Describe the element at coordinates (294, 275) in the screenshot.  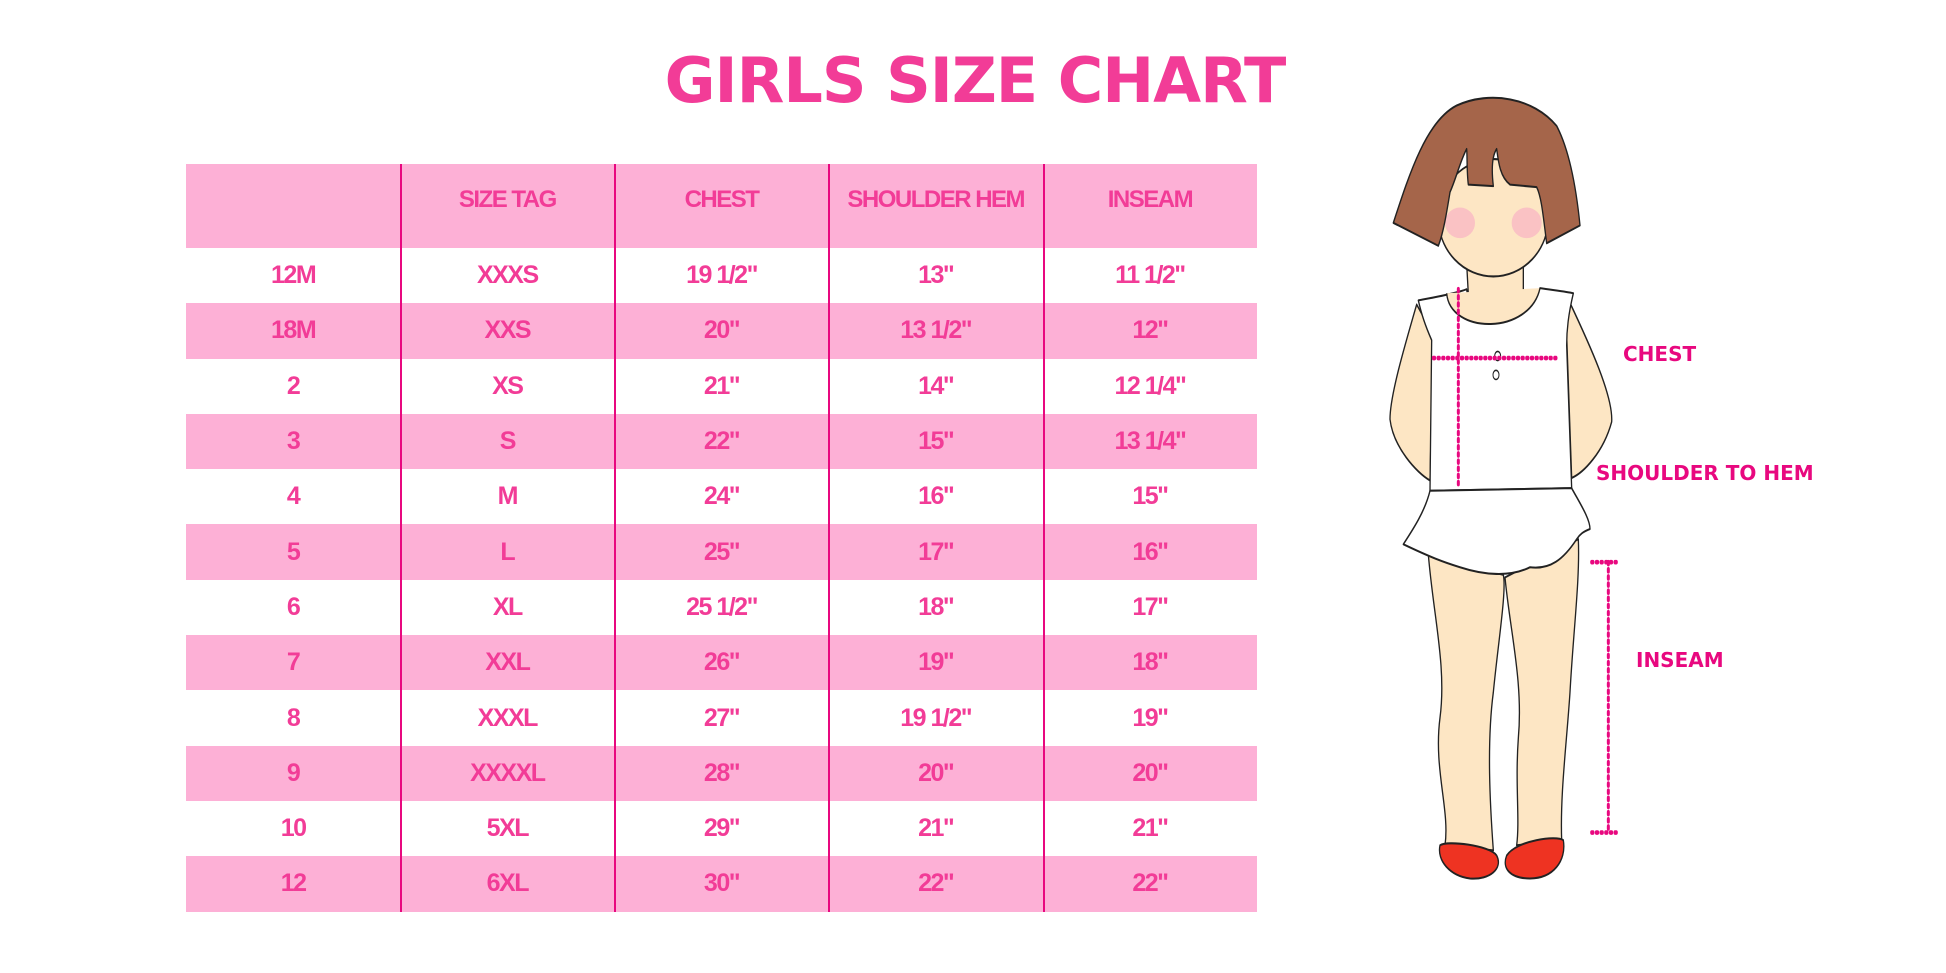
I see `table-cell: 12M` at that location.